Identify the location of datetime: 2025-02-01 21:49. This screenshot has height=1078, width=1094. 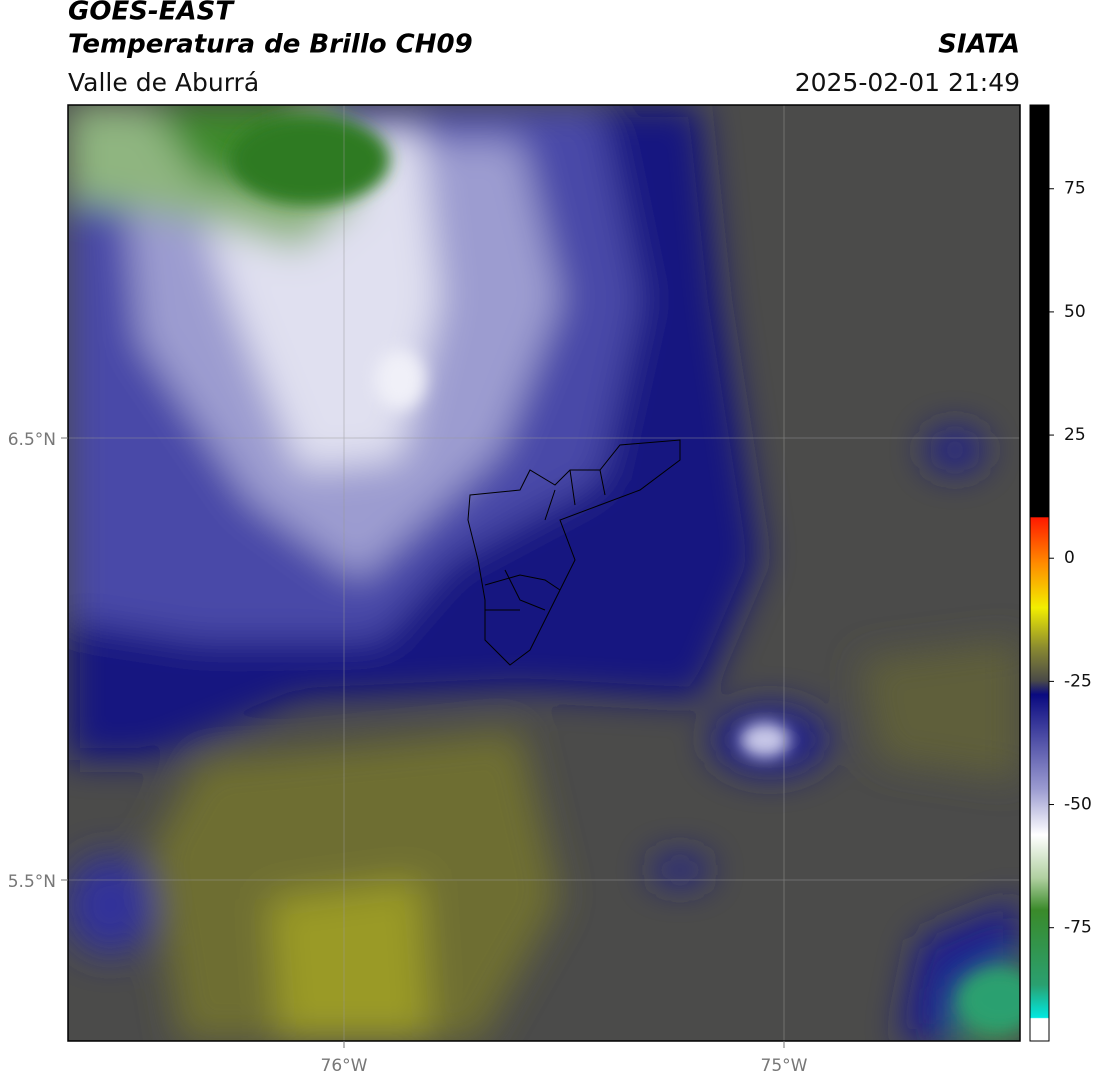
(907, 82).